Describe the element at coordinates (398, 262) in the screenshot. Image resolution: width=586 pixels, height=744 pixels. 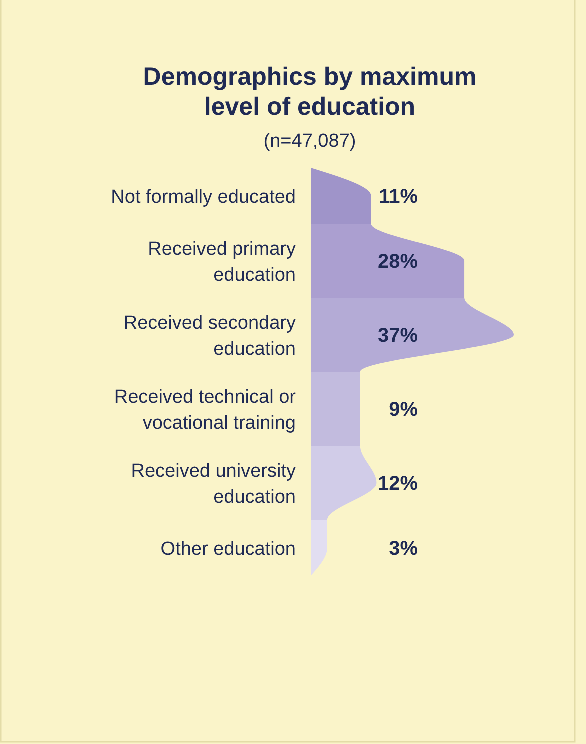
I see `data-label: 28%` at that location.